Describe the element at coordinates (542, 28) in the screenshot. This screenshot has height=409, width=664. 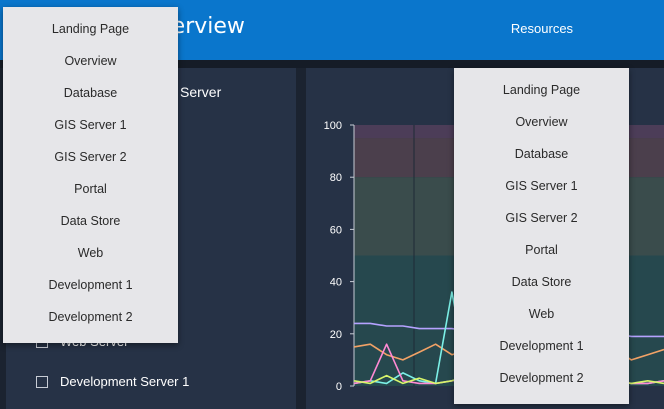
I see `resources-menu-button: Resources` at that location.